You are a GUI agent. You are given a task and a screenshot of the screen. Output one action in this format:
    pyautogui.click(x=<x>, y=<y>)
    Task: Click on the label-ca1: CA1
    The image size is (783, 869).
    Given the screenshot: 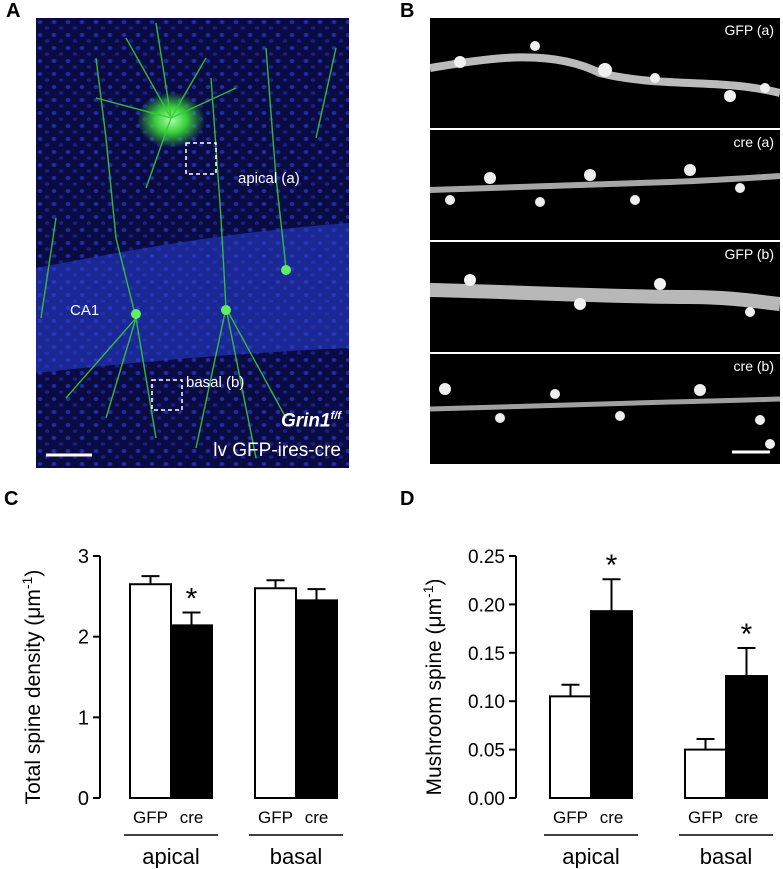 What is the action you would take?
    pyautogui.click(x=85, y=310)
    